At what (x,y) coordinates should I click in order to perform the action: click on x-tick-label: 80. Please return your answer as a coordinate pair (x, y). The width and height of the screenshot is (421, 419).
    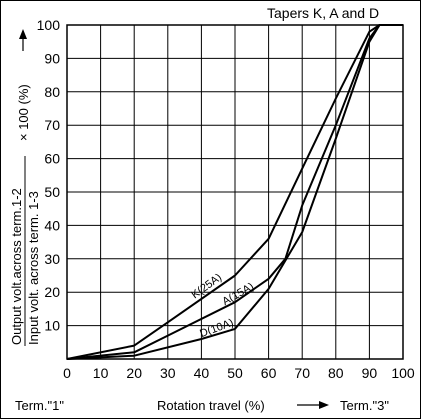
    Looking at the image, I should click on (336, 373).